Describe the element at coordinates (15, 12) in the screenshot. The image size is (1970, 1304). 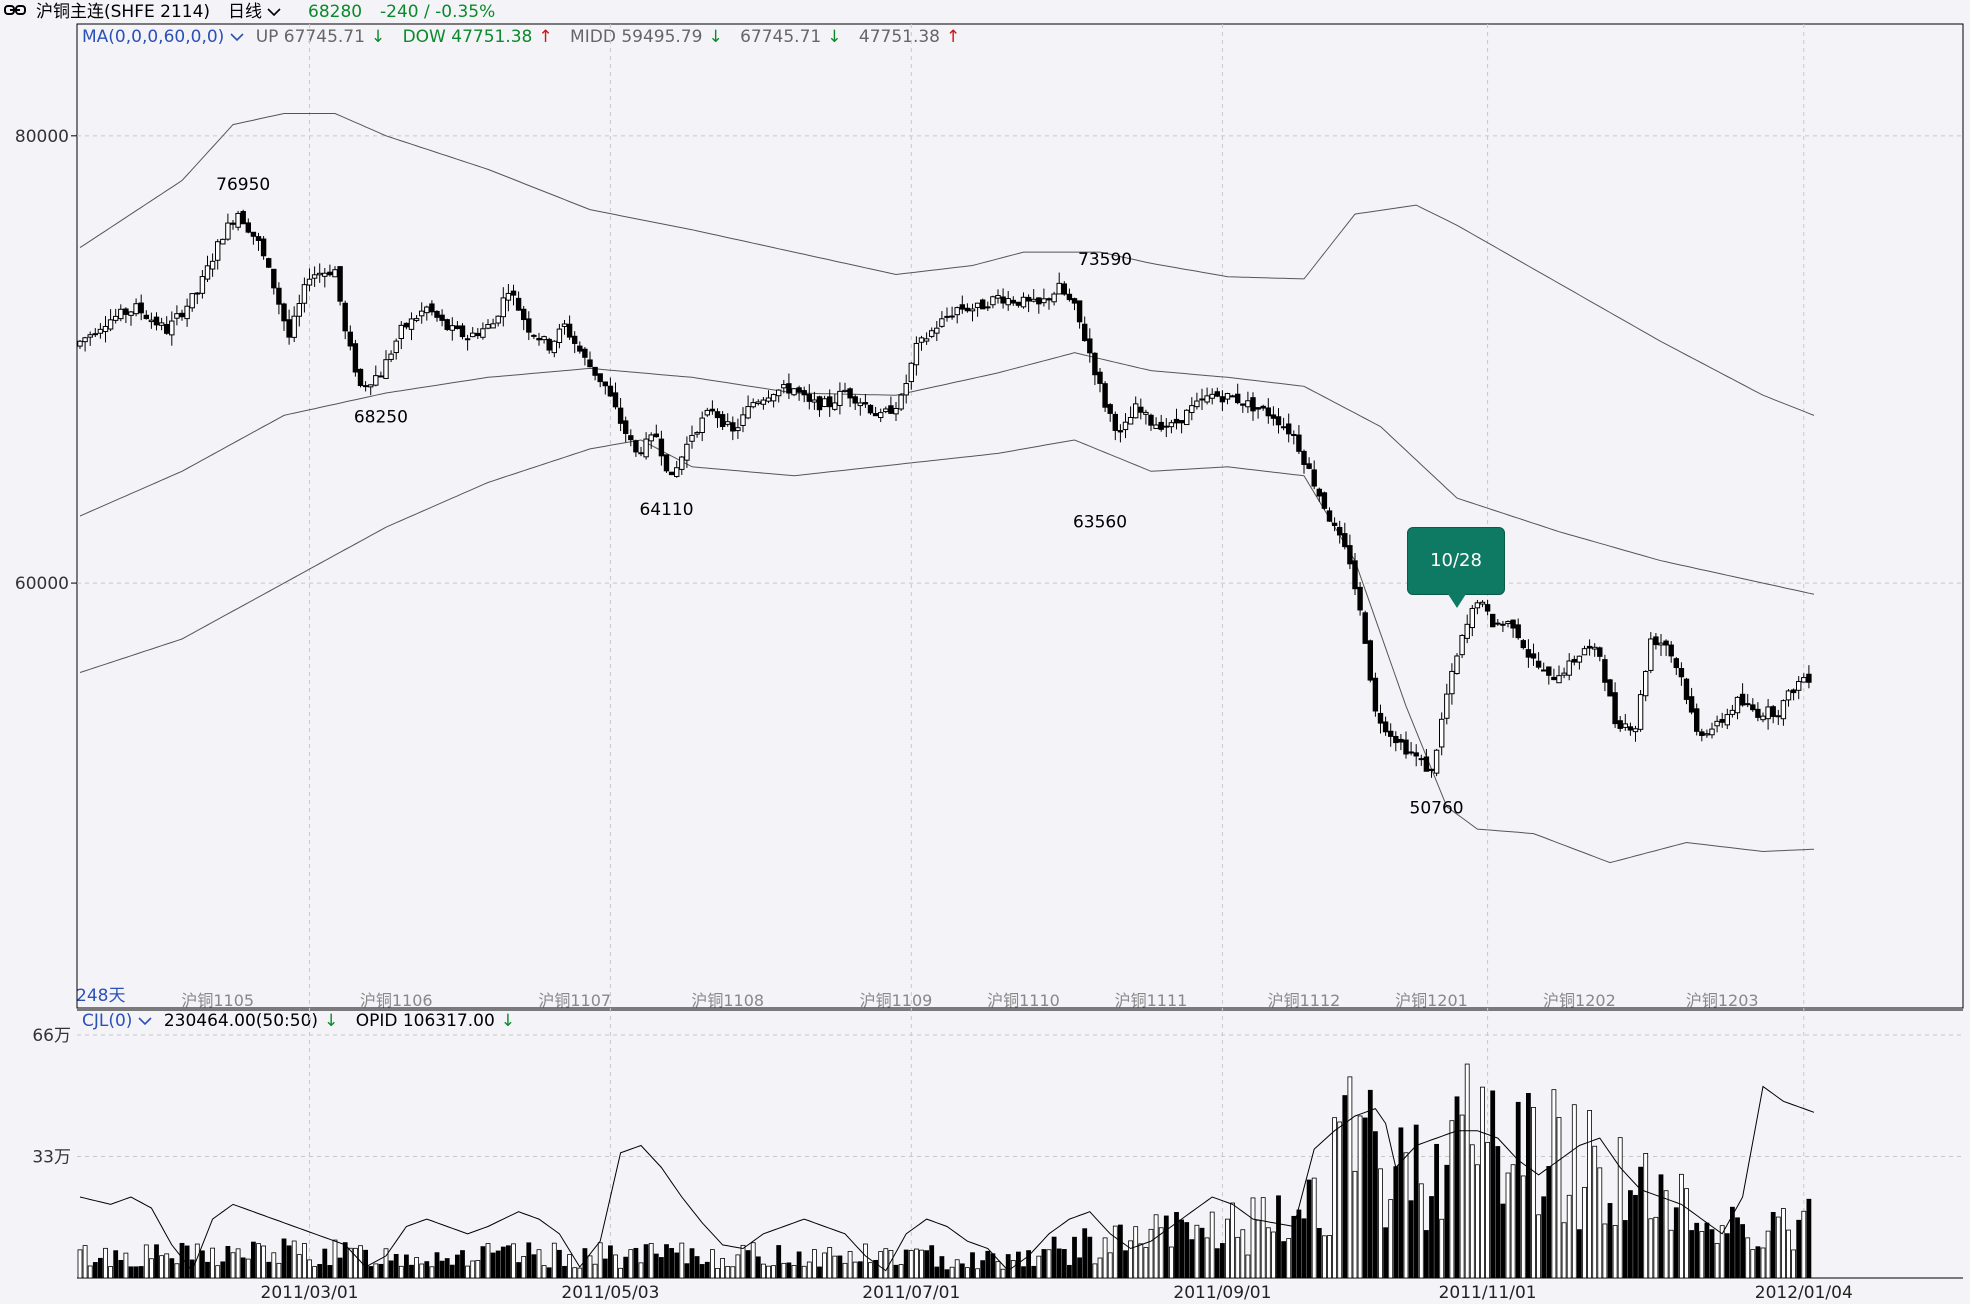
I see `link-icon` at that location.